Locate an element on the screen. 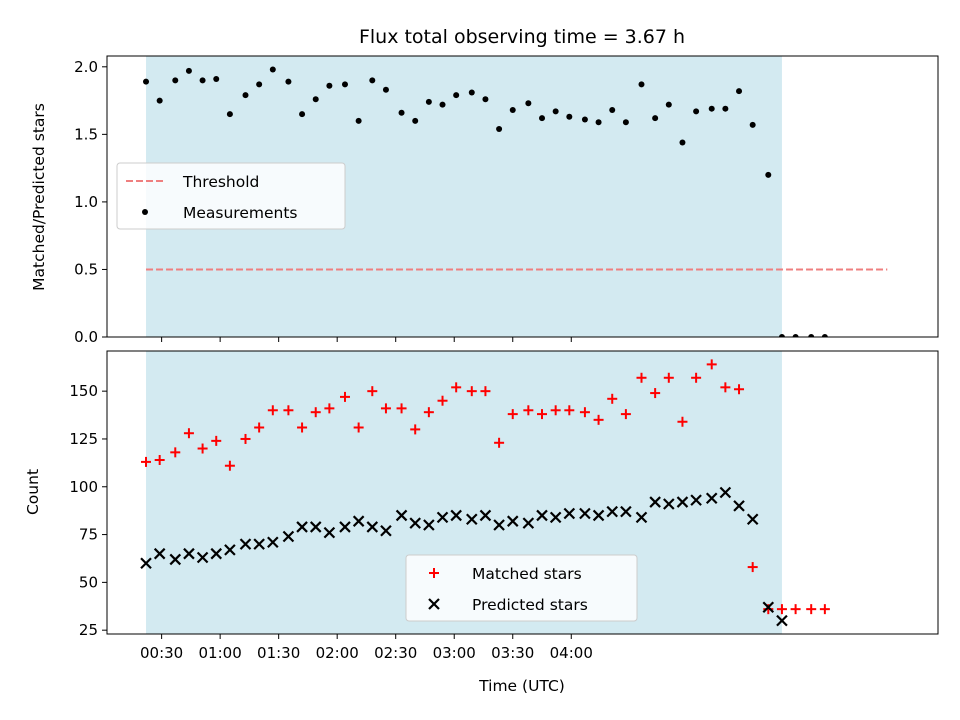 The width and height of the screenshot is (960, 720). x-tick-label: 04:00 is located at coordinates (571, 653).